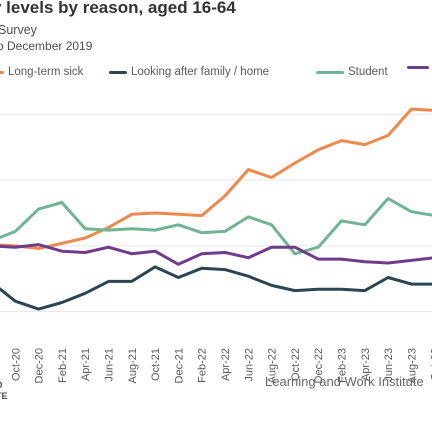 The height and width of the screenshot is (432, 432). Describe the element at coordinates (412, 365) in the screenshot. I see `x-tick-label: Aug-23` at that location.